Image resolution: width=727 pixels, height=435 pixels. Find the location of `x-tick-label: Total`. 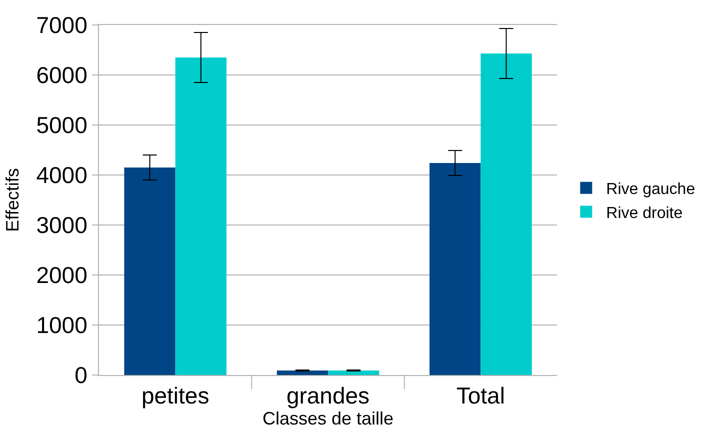

x-tick-label: Total is located at coordinates (480, 395).